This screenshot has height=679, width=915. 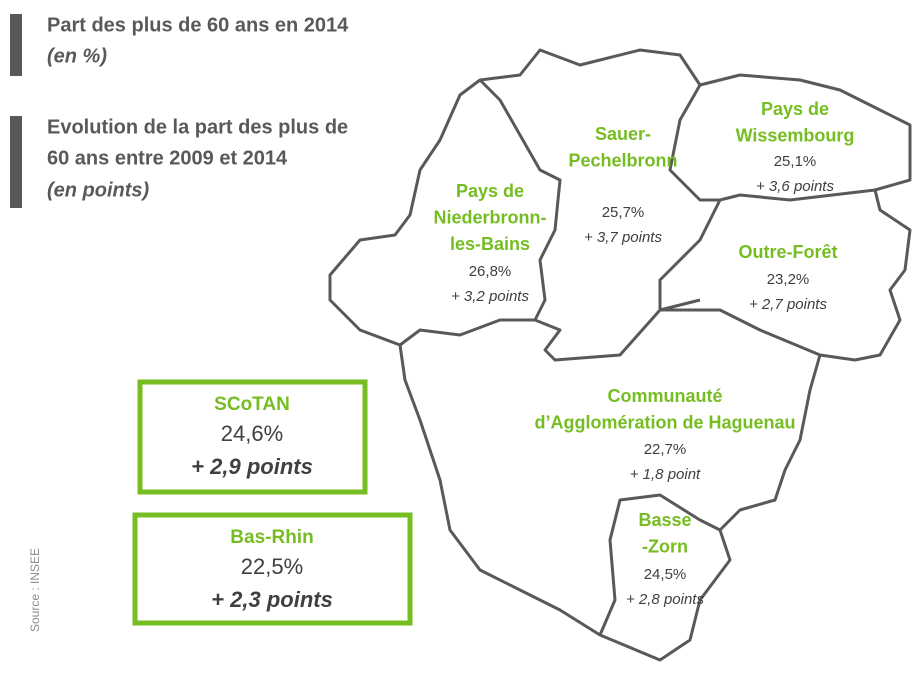 I want to click on region-evolution: + 3,6 points, so click(x=795, y=186).